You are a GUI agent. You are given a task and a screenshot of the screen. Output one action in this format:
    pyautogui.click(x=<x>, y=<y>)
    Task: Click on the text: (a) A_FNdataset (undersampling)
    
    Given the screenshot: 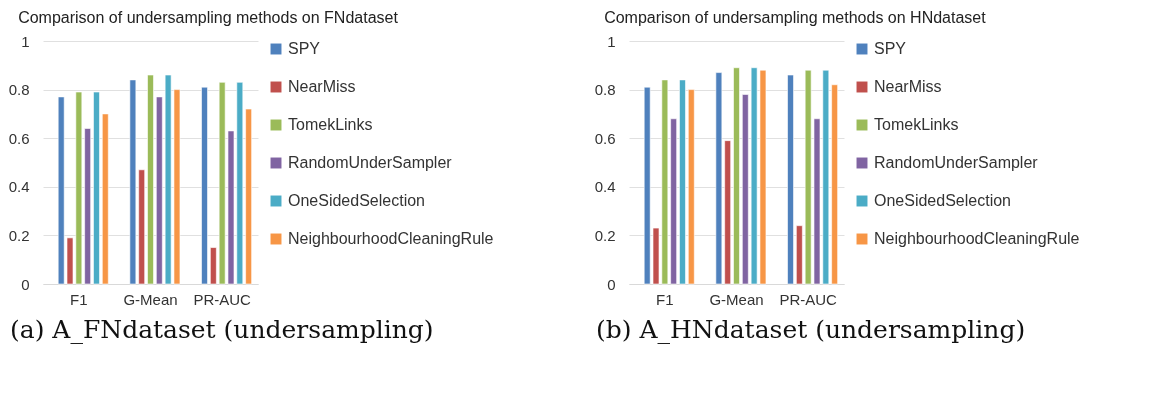 What is the action you would take?
    pyautogui.click(x=222, y=329)
    